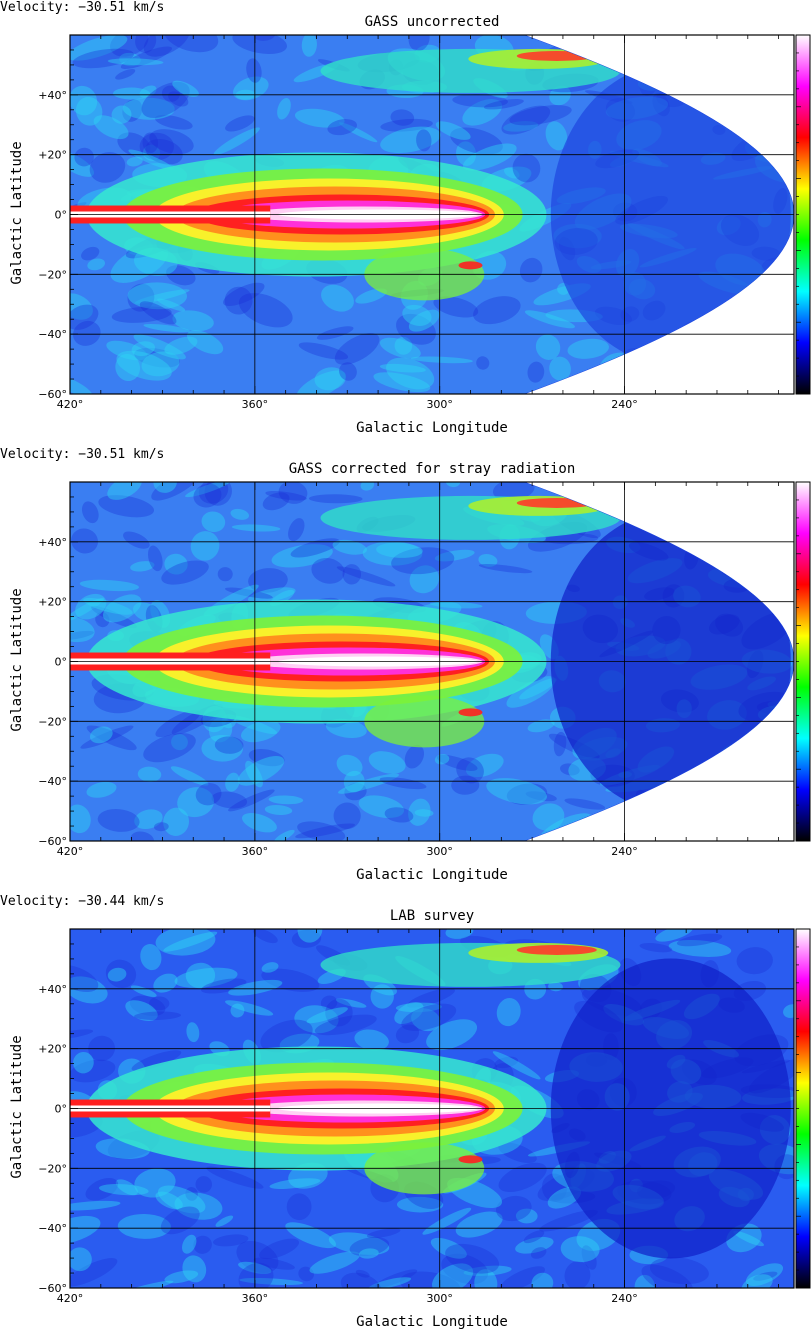 The height and width of the screenshot is (1341, 812). What do you see at coordinates (52, 155) in the screenshot?
I see `y-tick-label: +20°` at bounding box center [52, 155].